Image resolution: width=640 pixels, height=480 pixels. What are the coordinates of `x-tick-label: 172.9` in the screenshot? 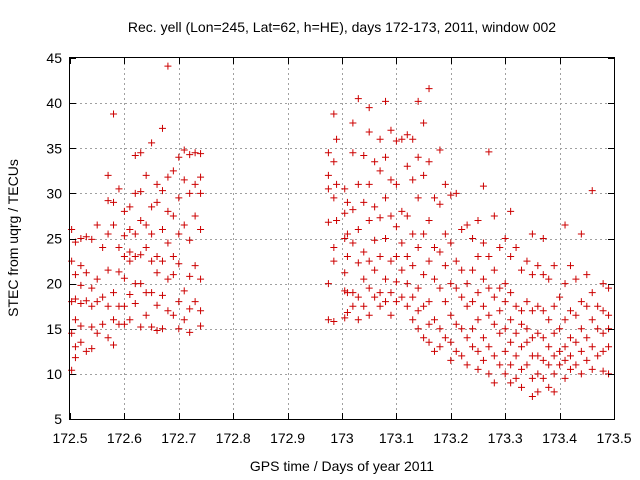 It's located at (287, 438).